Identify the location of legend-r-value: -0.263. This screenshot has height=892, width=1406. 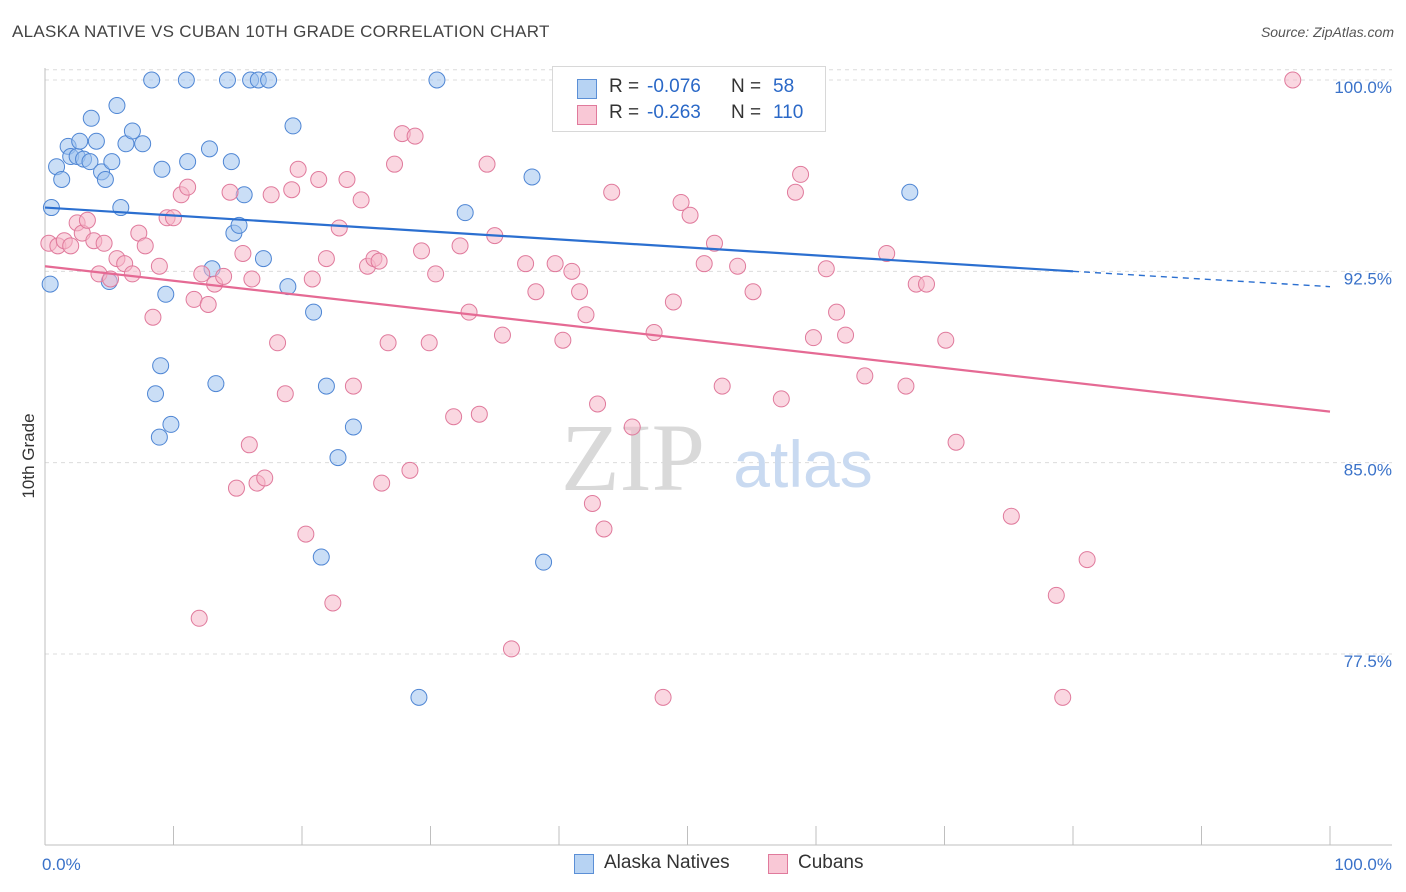
(674, 112).